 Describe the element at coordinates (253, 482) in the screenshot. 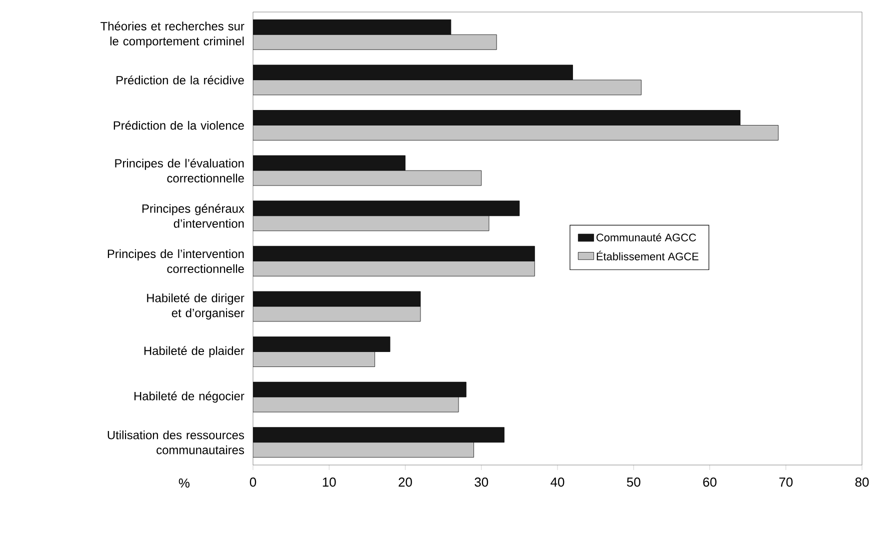

I see `x-tick-label: 0` at that location.